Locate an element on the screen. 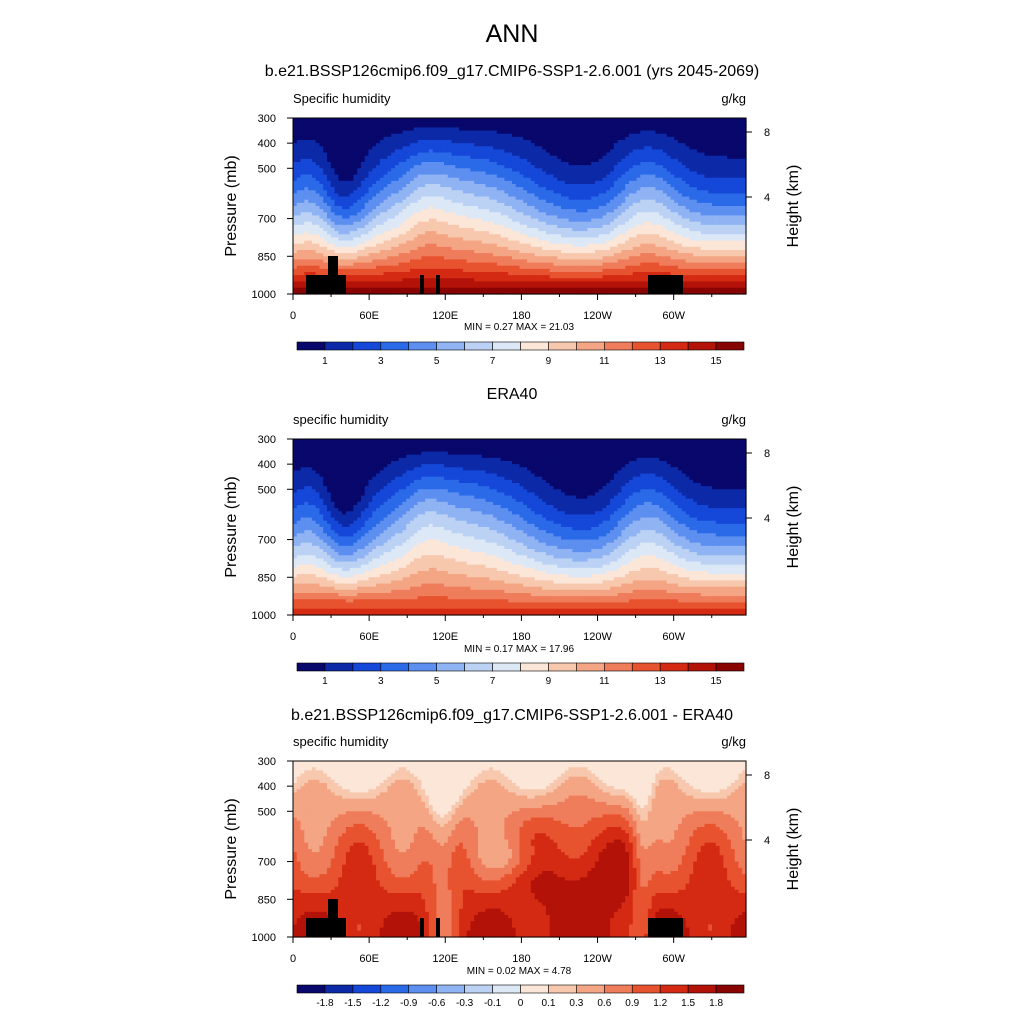 This screenshot has width=1024, height=1024. colorbar-1: 1 3 5 7 9 11 13 15 is located at coordinates (520, 354).